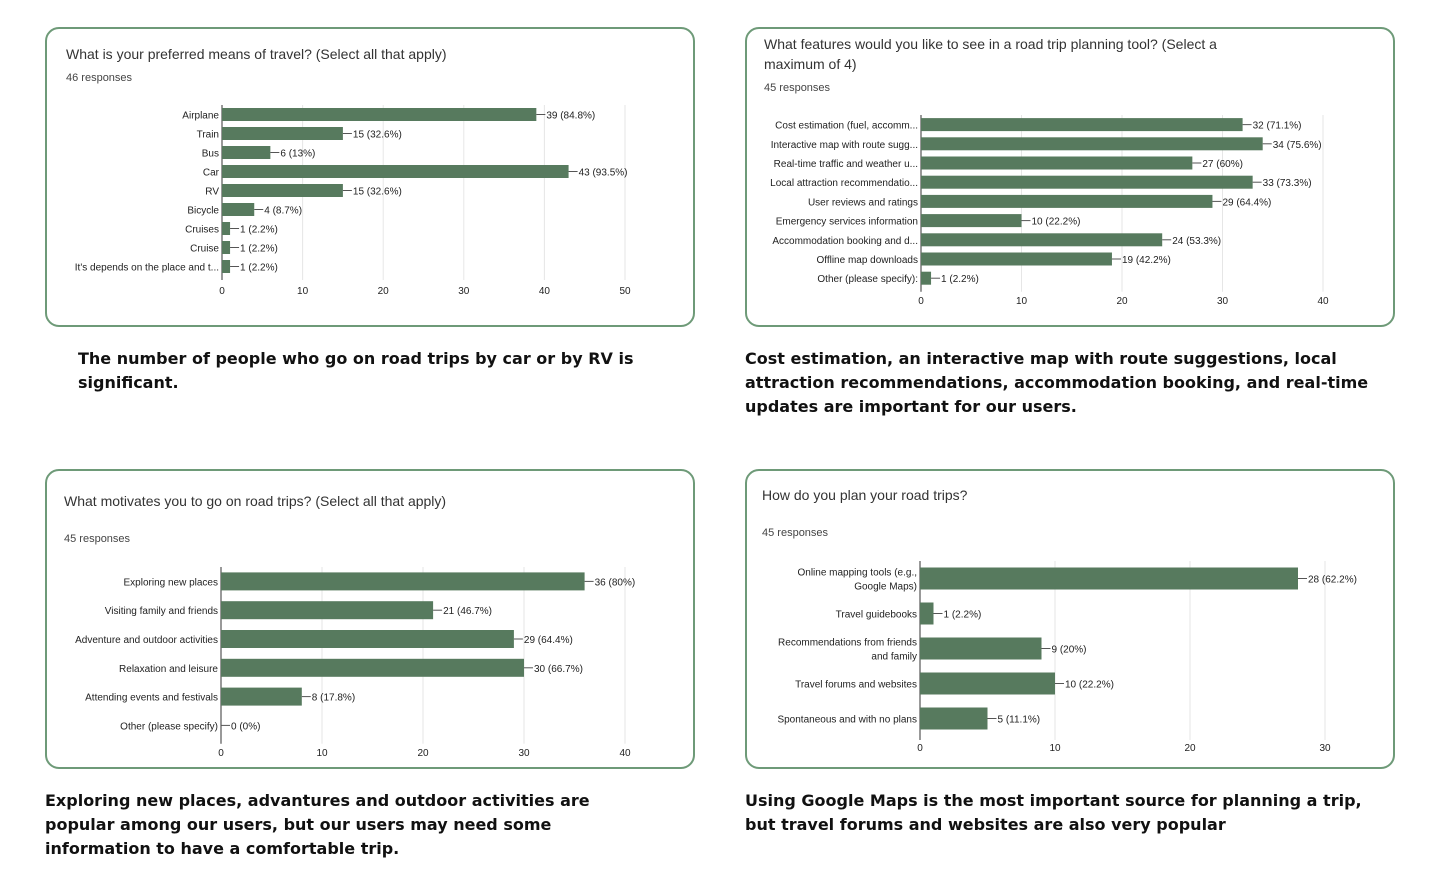 Image resolution: width=1440 pixels, height=889 pixels. I want to click on category-label: Travel guidebooks, so click(876, 615).